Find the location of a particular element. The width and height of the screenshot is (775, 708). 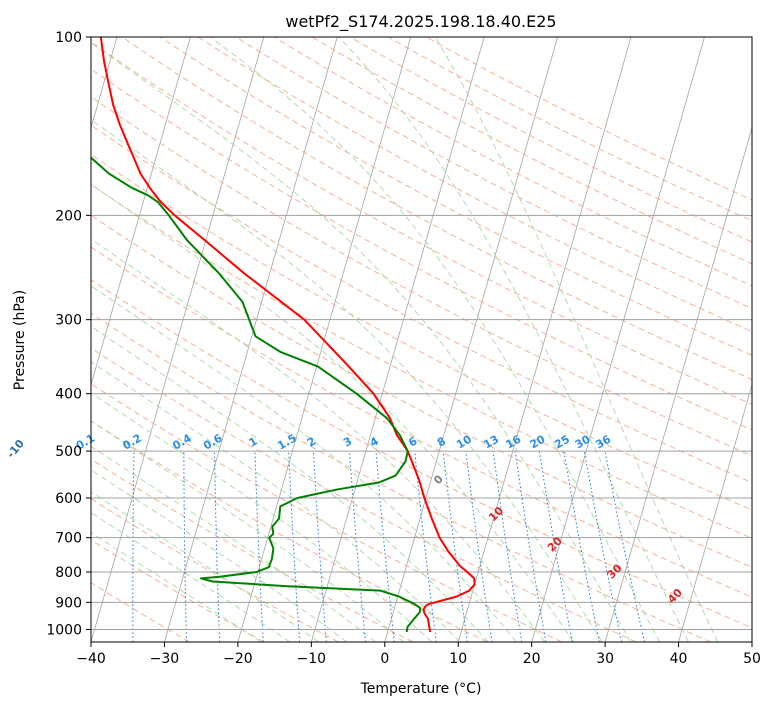

y-axis: 1000 900 800 700 600 500 400 300 200 100 is located at coordinates (68, 334).